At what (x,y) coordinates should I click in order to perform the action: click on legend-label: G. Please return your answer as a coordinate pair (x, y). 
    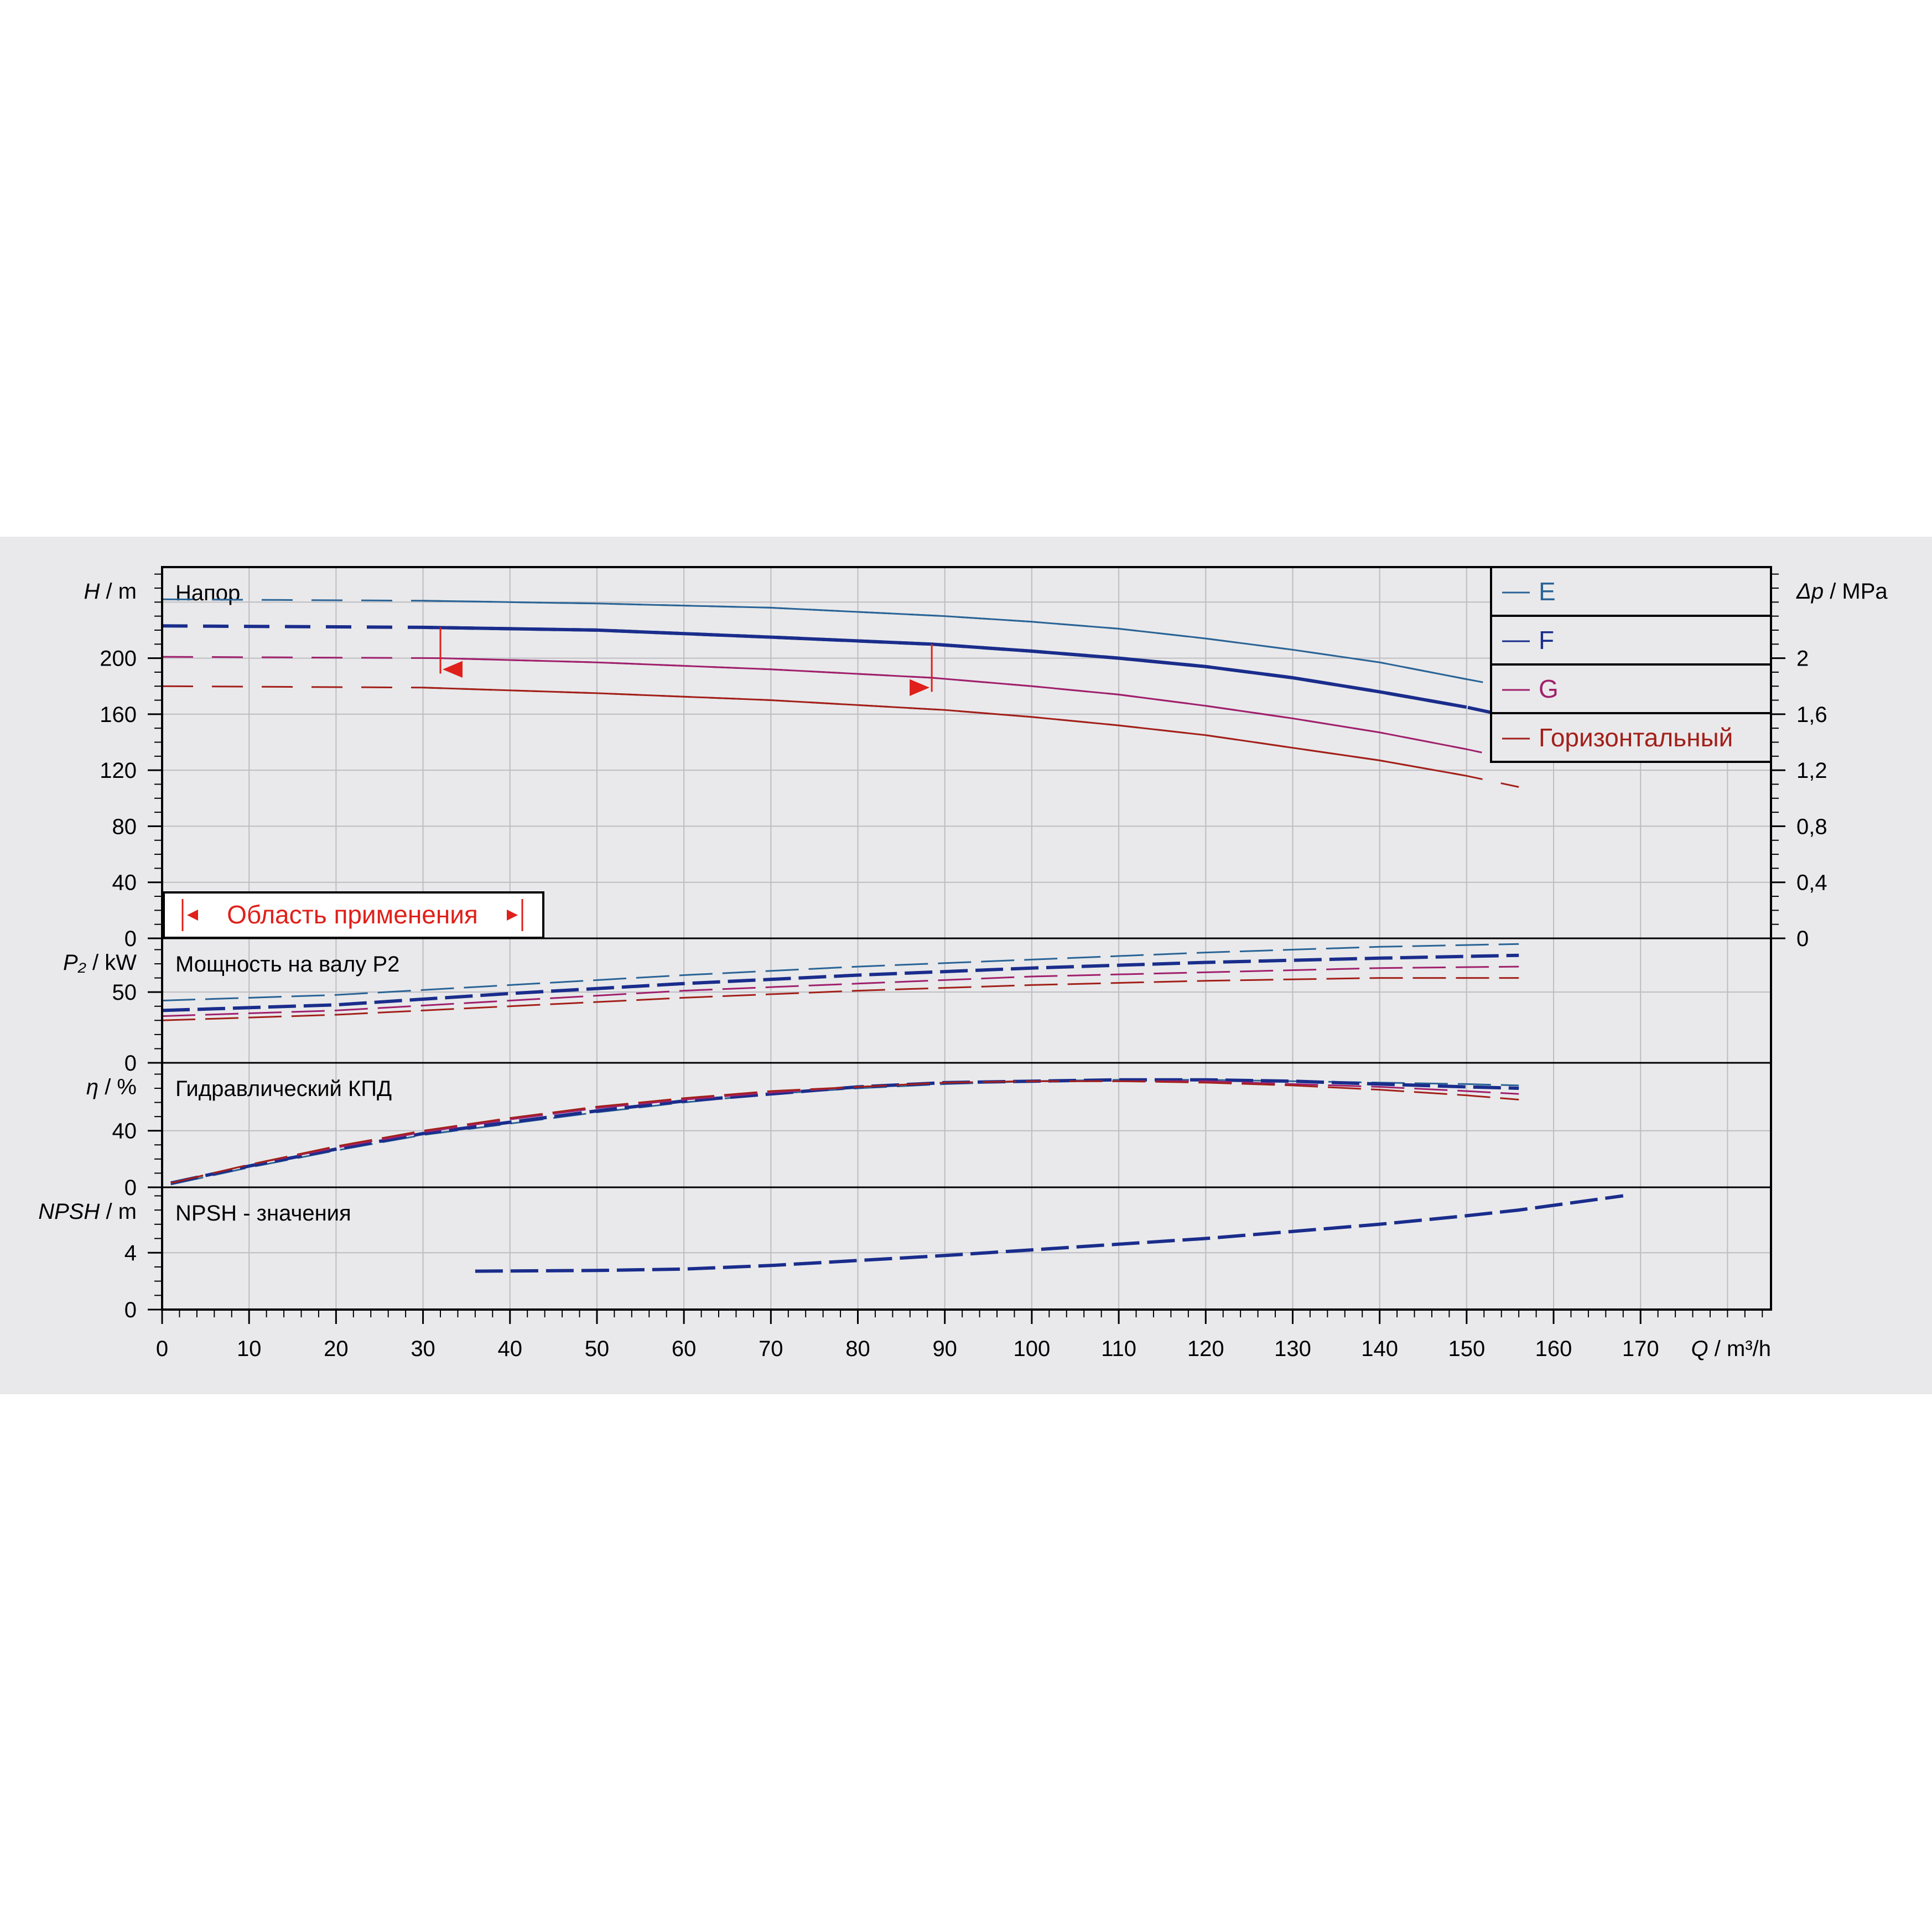
    Looking at the image, I should click on (1549, 688).